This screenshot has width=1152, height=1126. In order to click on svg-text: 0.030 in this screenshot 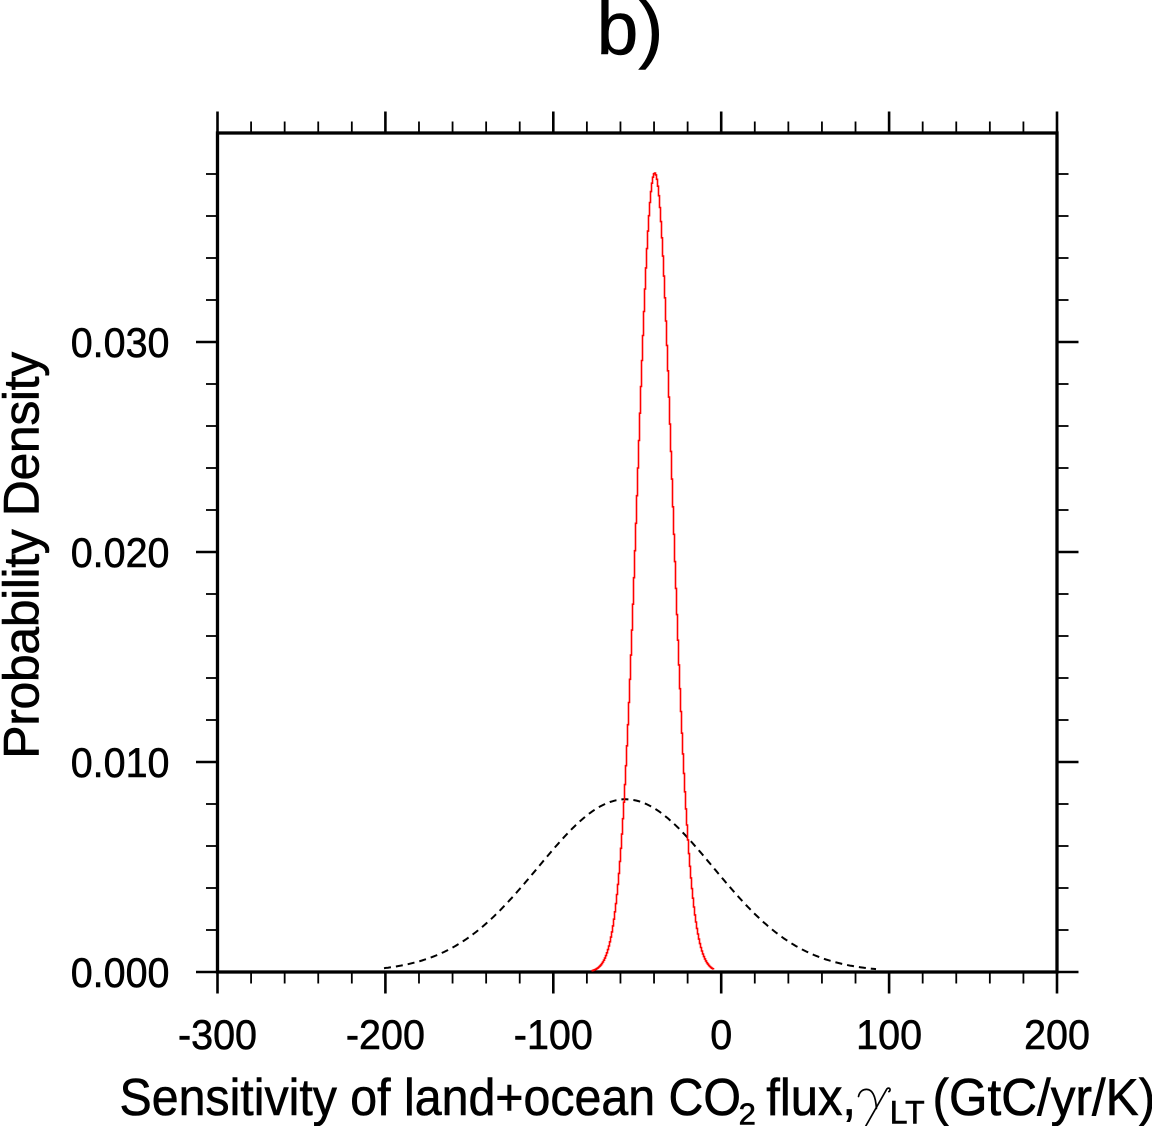, I will do `click(120, 342)`.